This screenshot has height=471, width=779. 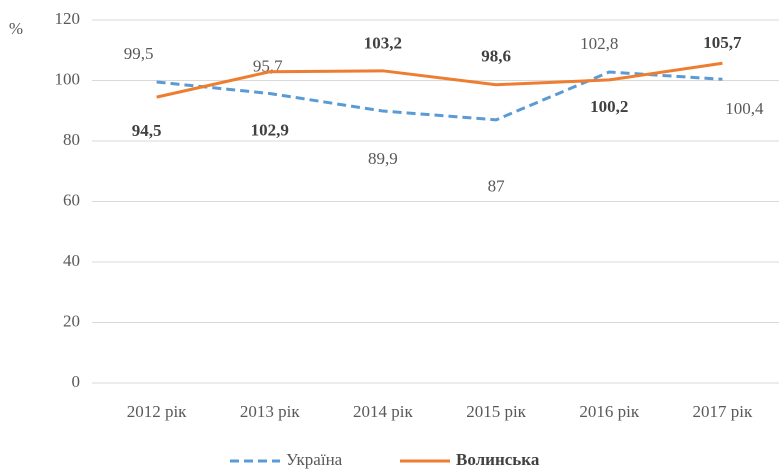 What do you see at coordinates (71, 139) in the screenshot?
I see `y-tick-label: 80` at bounding box center [71, 139].